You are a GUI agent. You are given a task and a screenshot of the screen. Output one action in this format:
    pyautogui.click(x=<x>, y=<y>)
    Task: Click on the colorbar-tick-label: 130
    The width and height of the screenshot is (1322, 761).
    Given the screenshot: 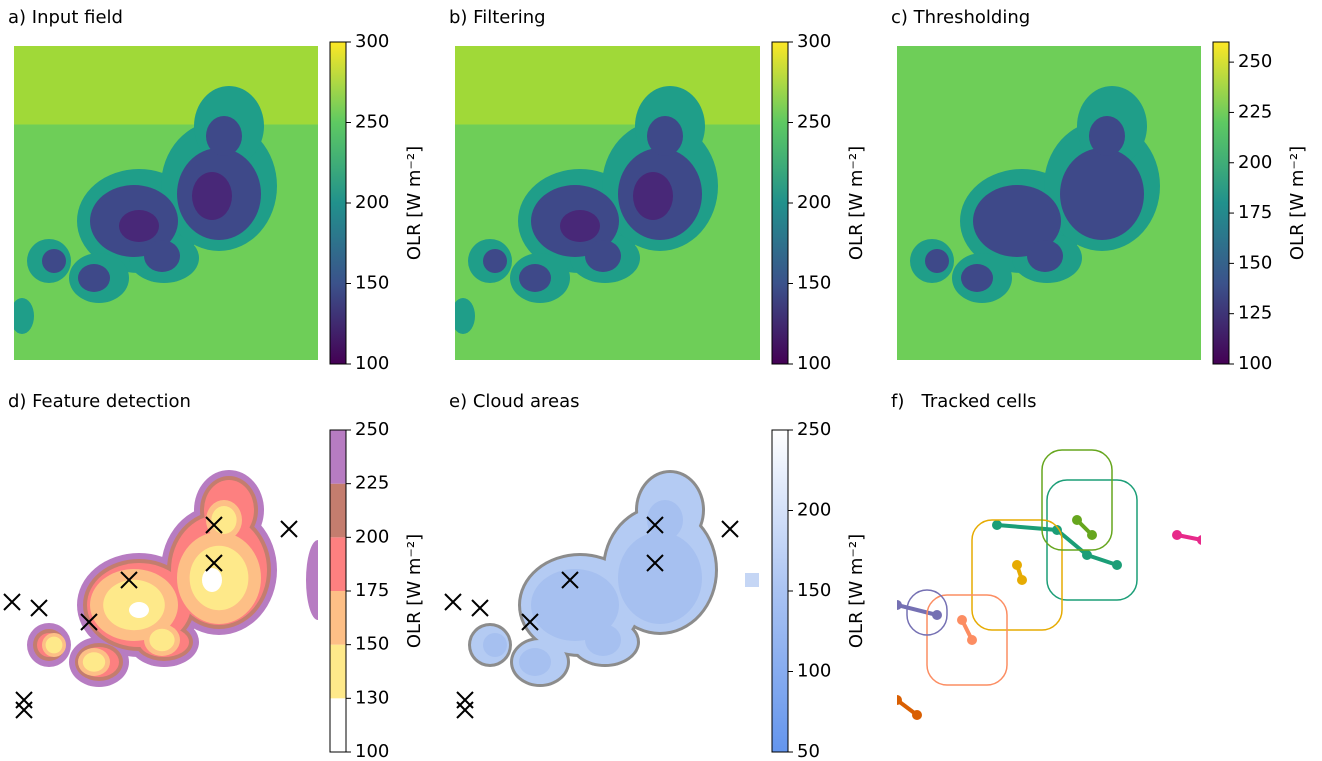 What is the action you would take?
    pyautogui.click(x=372, y=697)
    